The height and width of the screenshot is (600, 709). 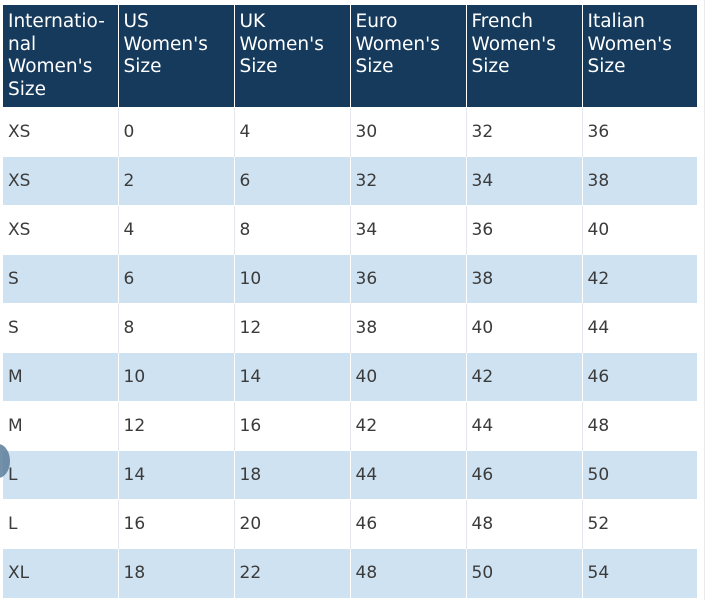 I want to click on cell-french-size: 38, so click(x=524, y=279).